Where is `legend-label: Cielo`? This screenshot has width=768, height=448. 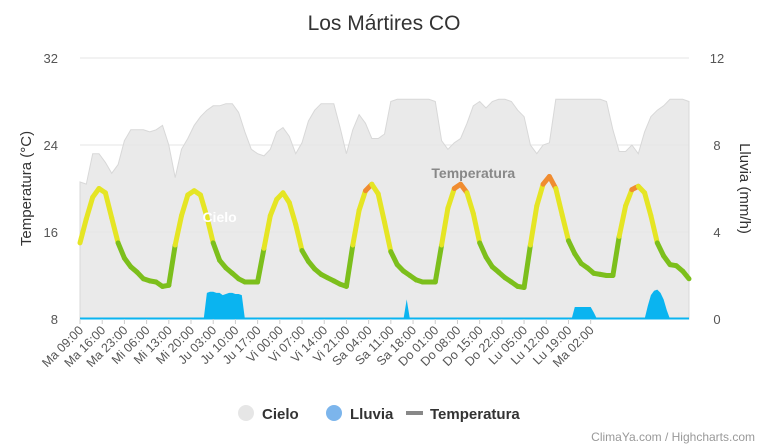
legend-label: Cielo is located at coordinates (280, 414).